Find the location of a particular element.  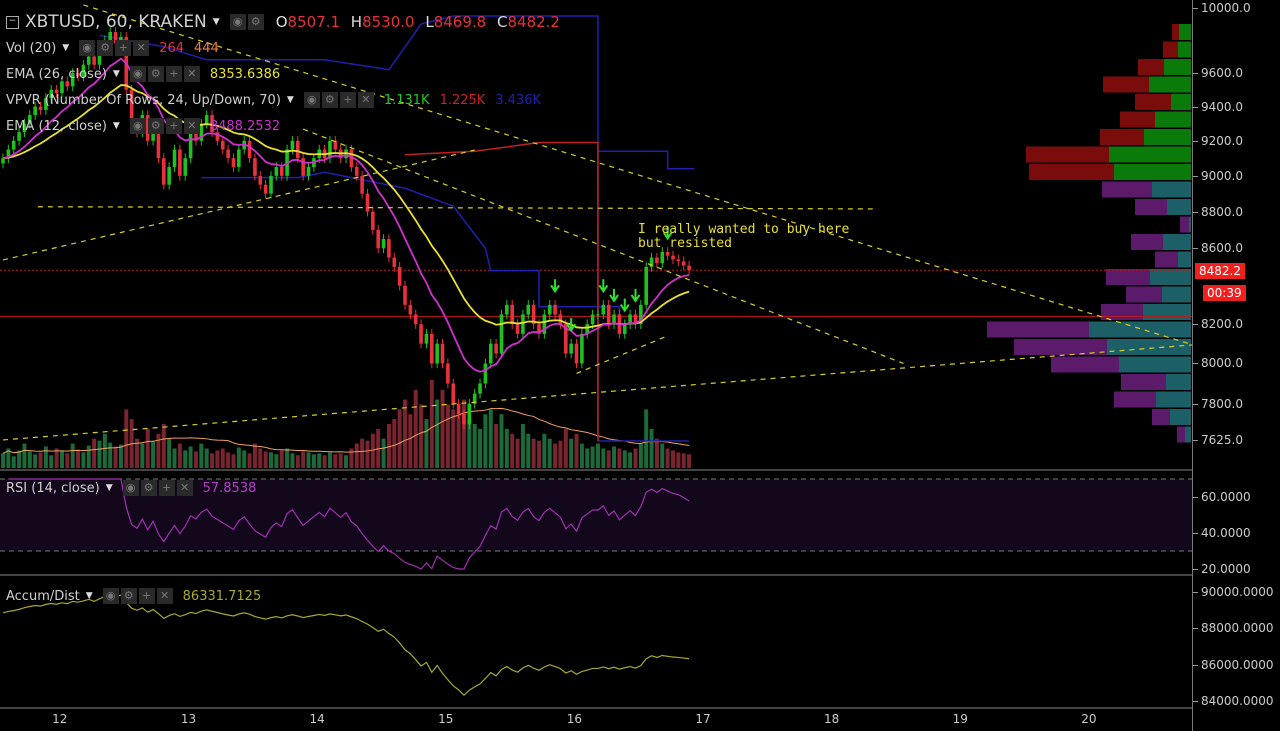

y-tick-label: 88000.0000 is located at coordinates (1233, 628).